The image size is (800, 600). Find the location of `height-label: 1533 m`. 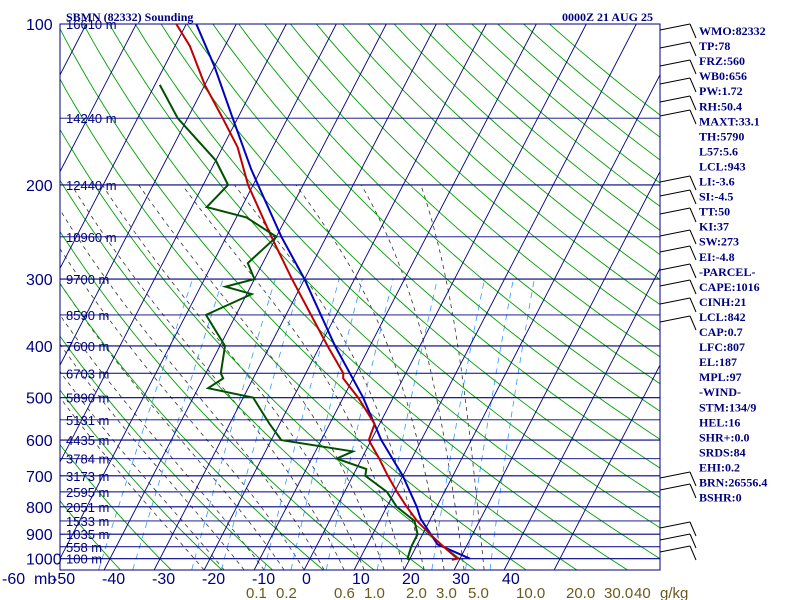

height-label: 1533 m is located at coordinates (87, 521).